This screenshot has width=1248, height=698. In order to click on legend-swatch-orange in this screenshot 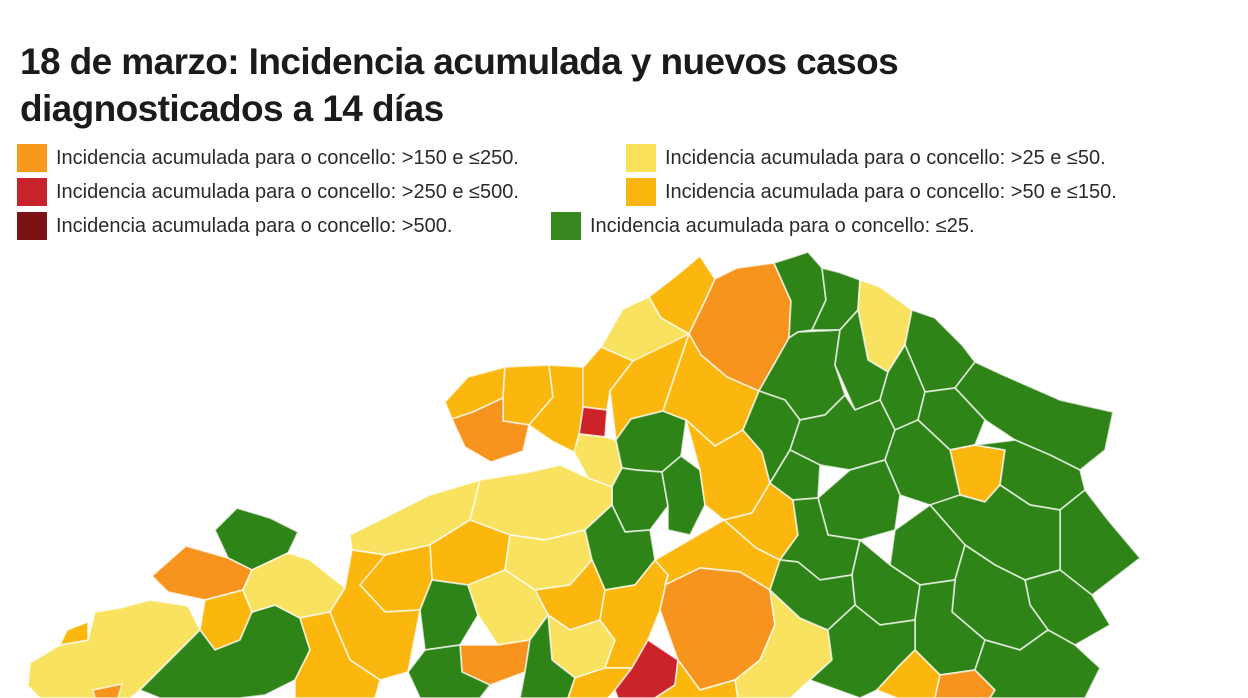, I will do `click(32, 158)`.